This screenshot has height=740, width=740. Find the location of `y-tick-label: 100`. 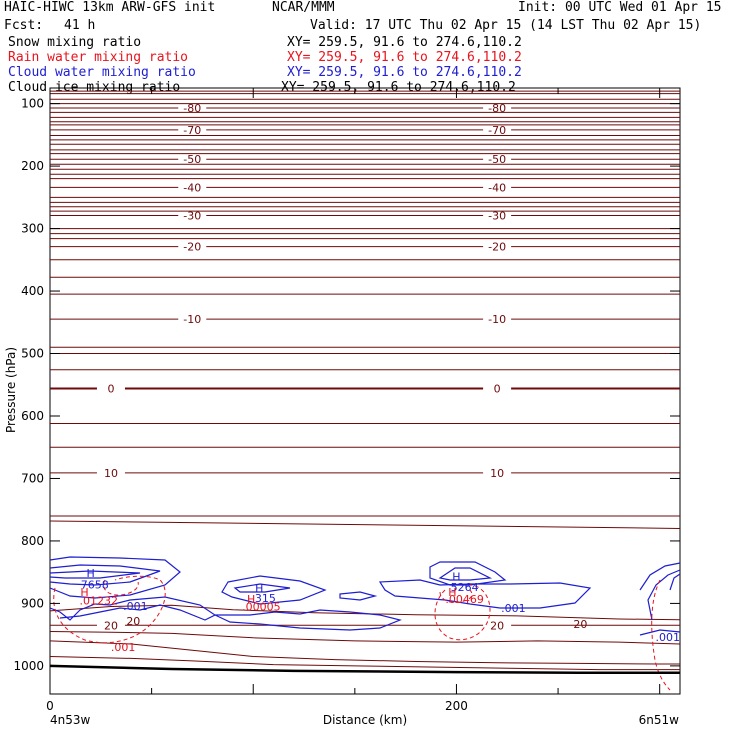

y-tick-label: 100 is located at coordinates (32, 104).